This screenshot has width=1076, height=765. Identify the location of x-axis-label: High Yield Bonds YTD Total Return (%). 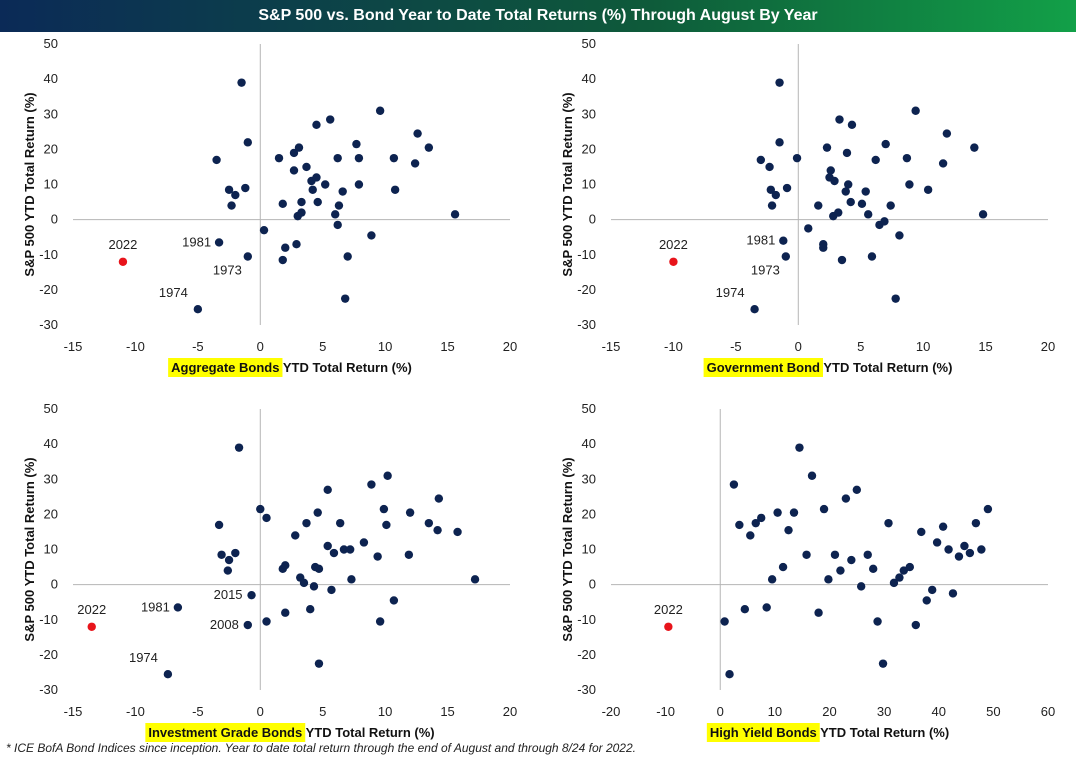
(827, 732).